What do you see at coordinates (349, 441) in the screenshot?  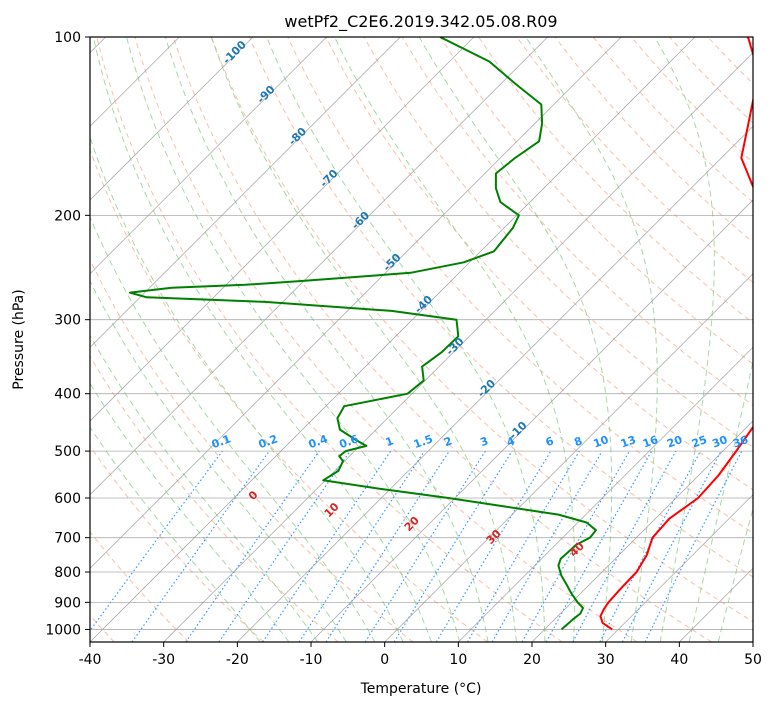 I see `mixing-ratio-label: 0.6` at bounding box center [349, 441].